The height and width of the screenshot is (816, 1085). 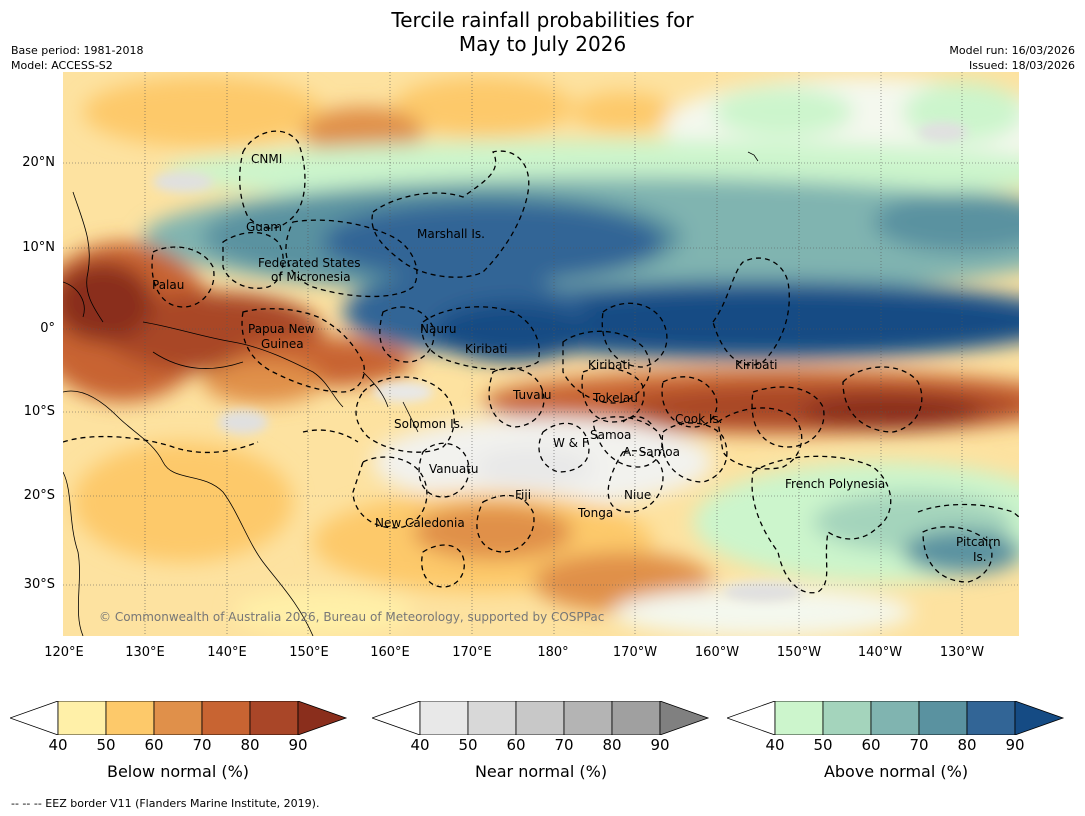 I want to click on label-kiribati-west: Kiribati, so click(x=486, y=349).